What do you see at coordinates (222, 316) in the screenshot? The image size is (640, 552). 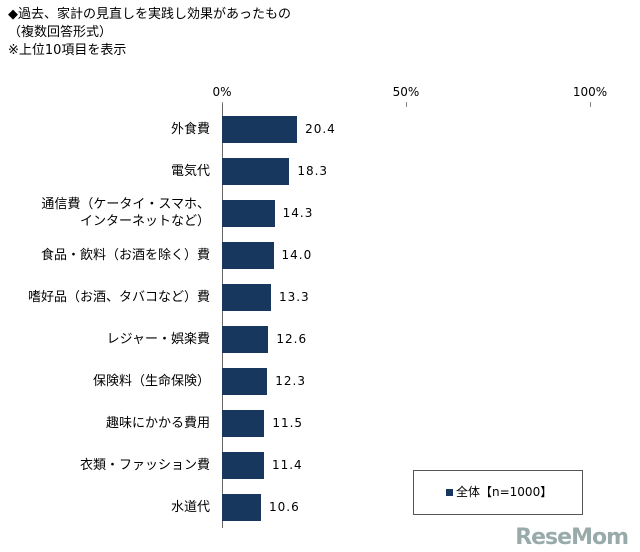 I see `axis-line` at bounding box center [222, 316].